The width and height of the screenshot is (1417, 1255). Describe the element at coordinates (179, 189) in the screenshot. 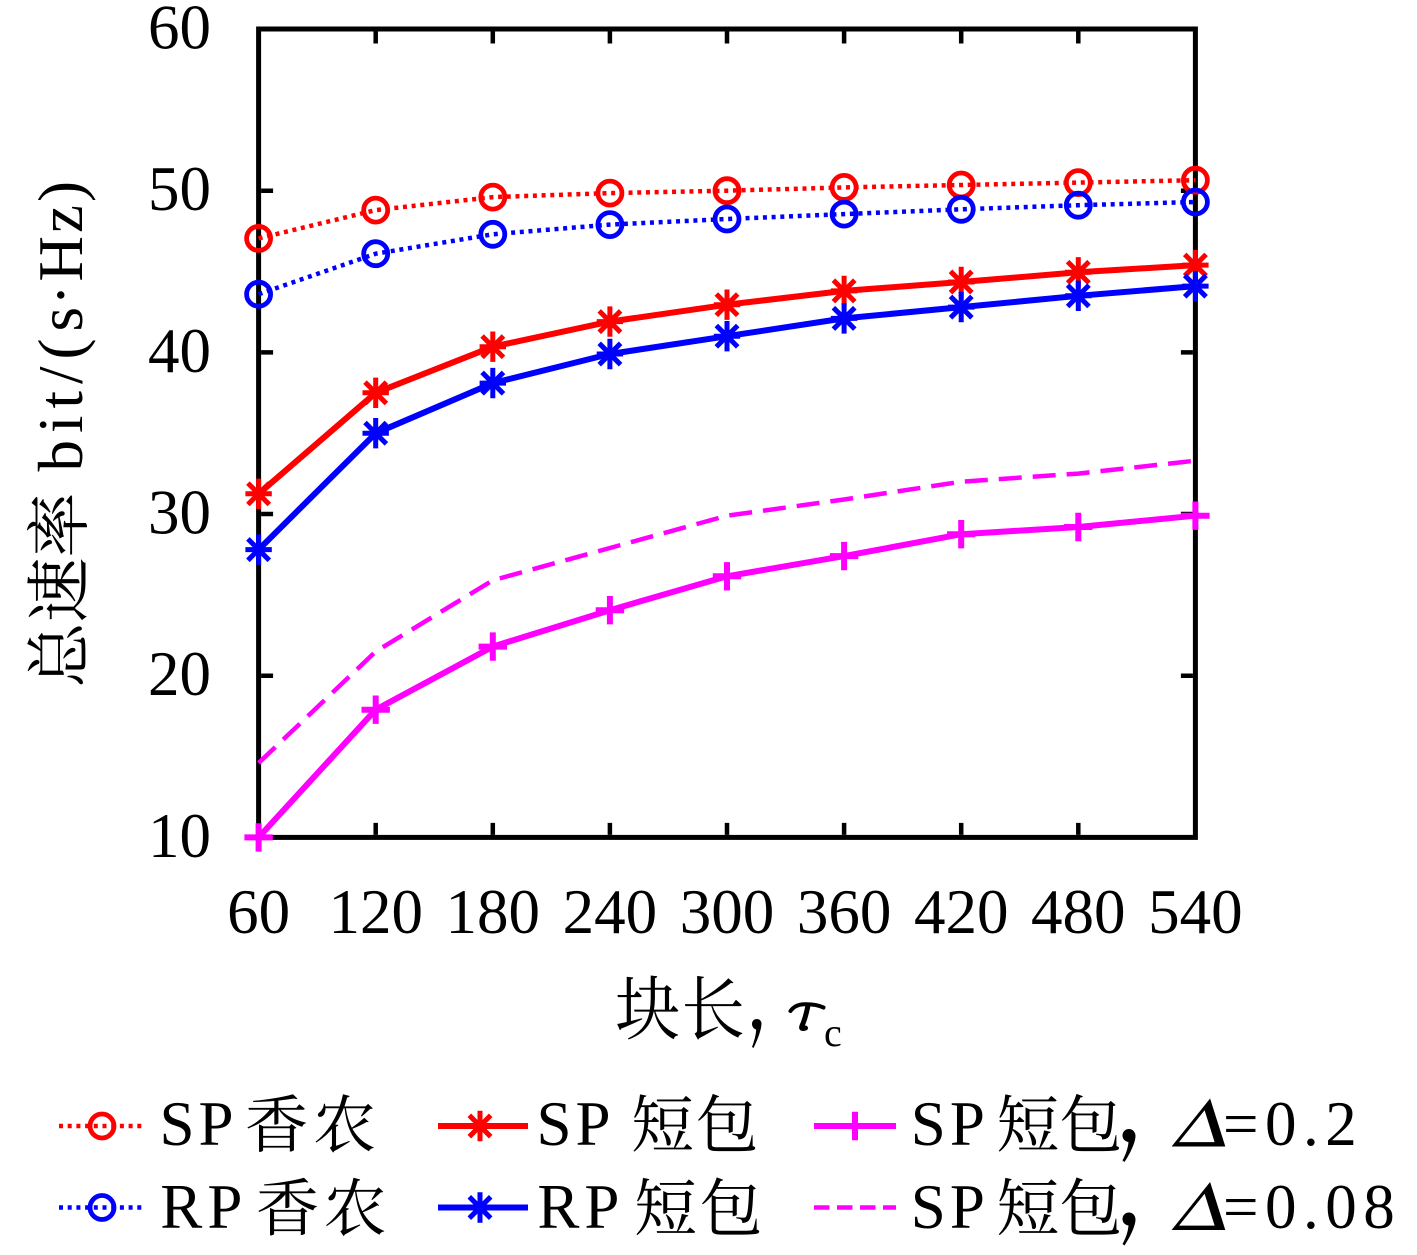

I see `svg-text: 50` at that location.